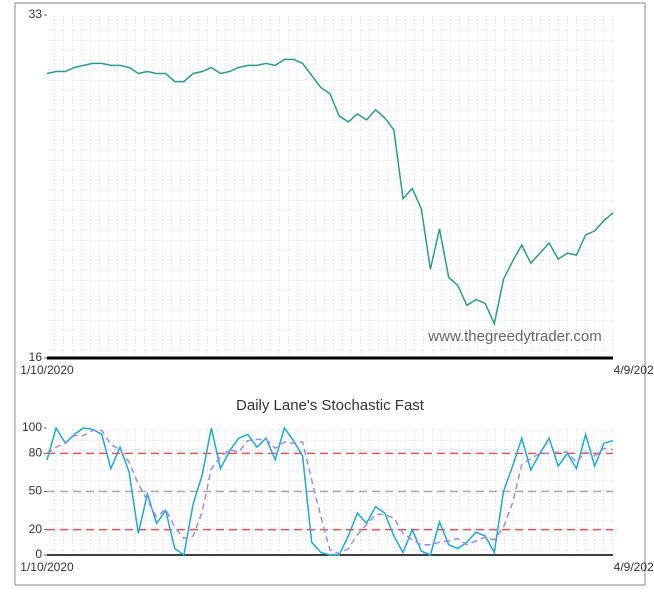  I want to click on y-tick-label: 16, so click(36, 357).